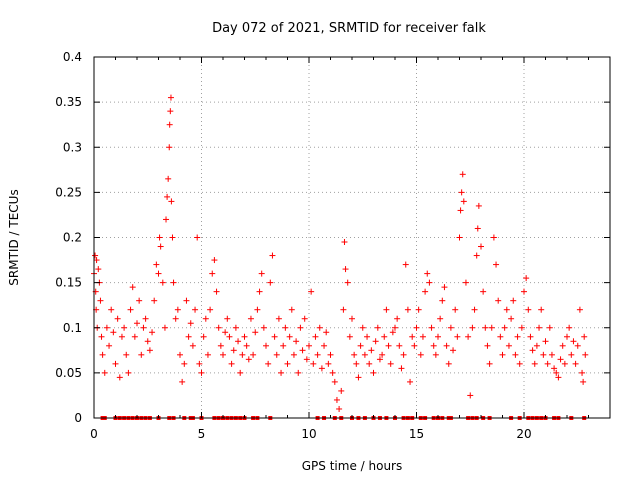 Image resolution: width=640 pixels, height=480 pixels. Describe the element at coordinates (352, 466) in the screenshot. I see `x-axis-label: GPS time / hours` at that location.